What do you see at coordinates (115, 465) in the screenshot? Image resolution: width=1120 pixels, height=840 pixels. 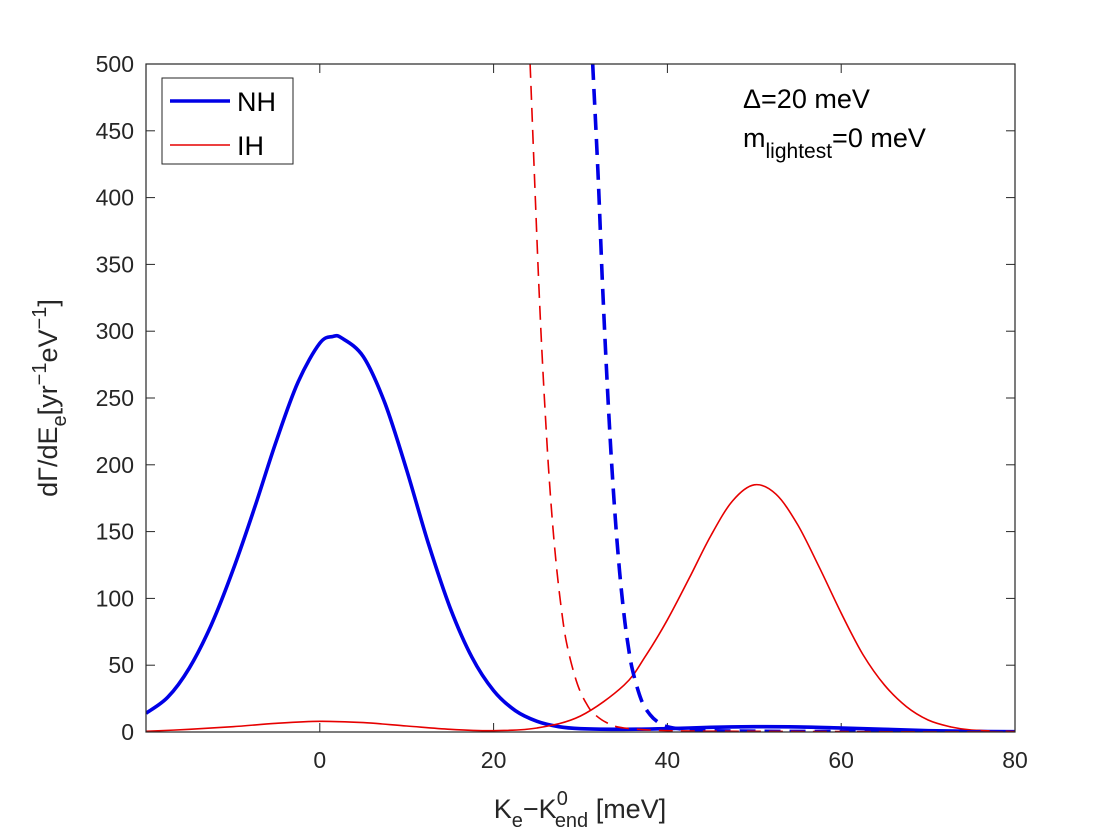 I see `y-tick-label: 200` at bounding box center [115, 465].